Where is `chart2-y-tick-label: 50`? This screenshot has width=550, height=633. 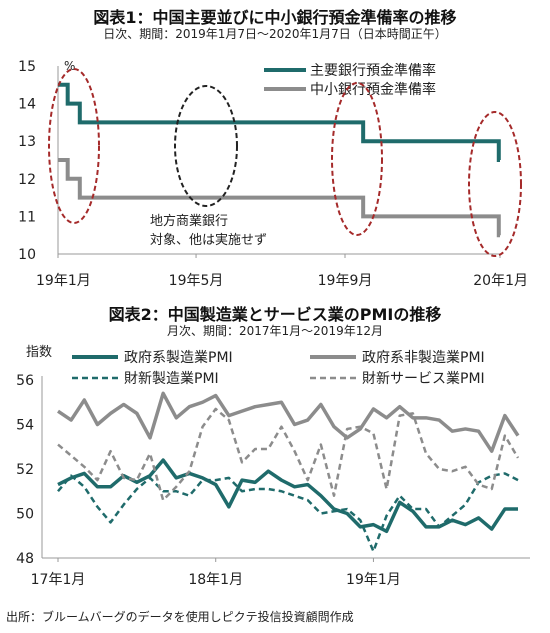 chart2-y-tick-label: 50 is located at coordinates (25, 515).